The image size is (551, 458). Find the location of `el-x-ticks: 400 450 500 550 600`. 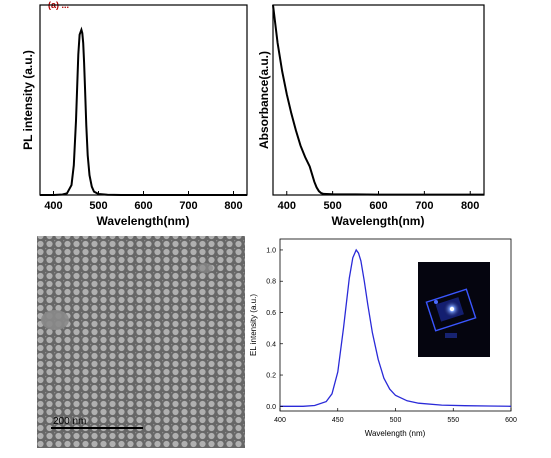

el-x-ticks: 400 450 500 550 600 is located at coordinates (395, 416).